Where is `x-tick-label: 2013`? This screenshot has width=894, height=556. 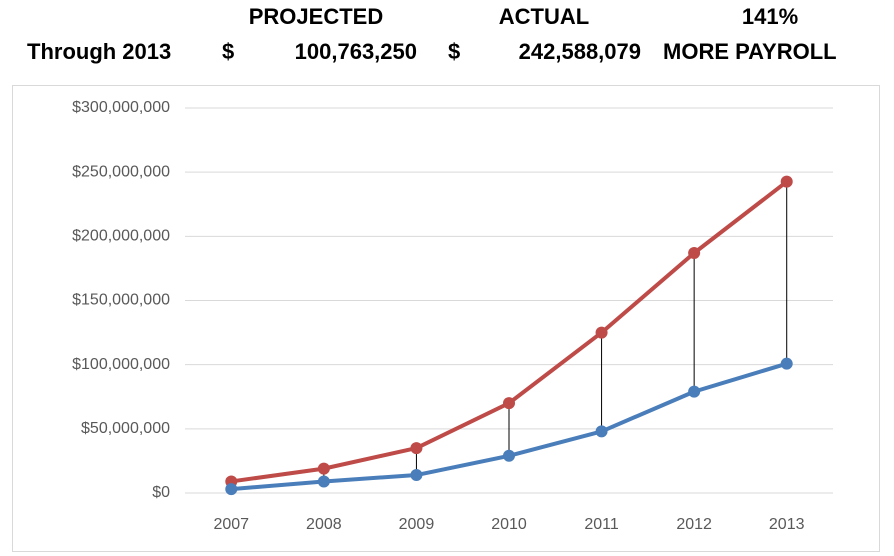
x-tick-label: 2013 is located at coordinates (787, 524).